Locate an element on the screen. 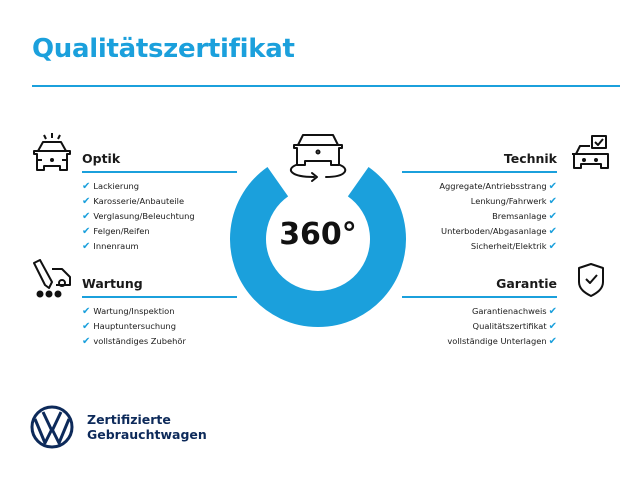  list-item: Aggregate/Antriebsstrang ✔ is located at coordinates (498, 186).